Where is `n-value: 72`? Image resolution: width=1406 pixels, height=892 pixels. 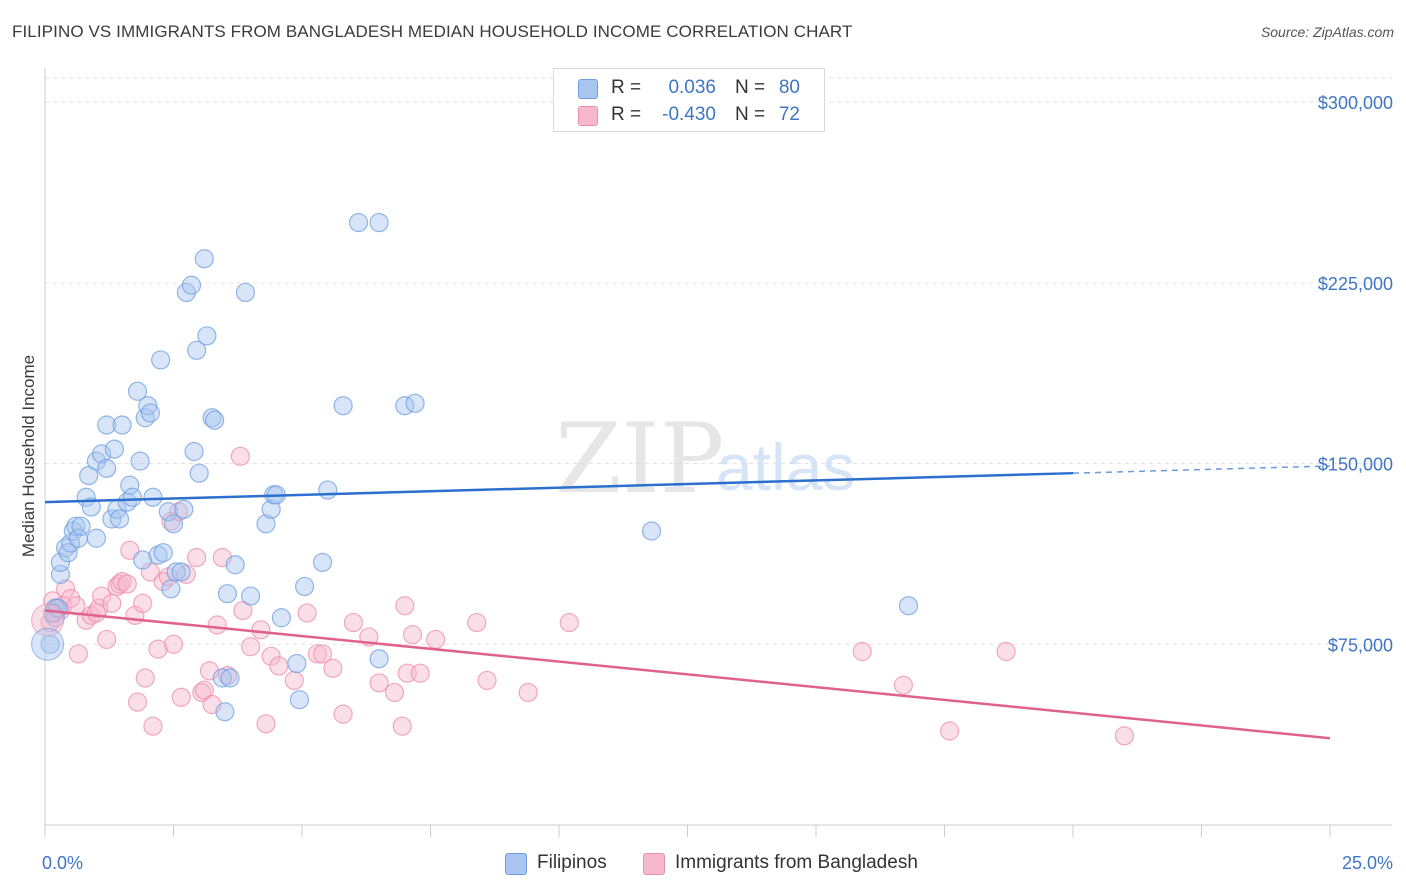
n-value: 72 is located at coordinates (789, 114).